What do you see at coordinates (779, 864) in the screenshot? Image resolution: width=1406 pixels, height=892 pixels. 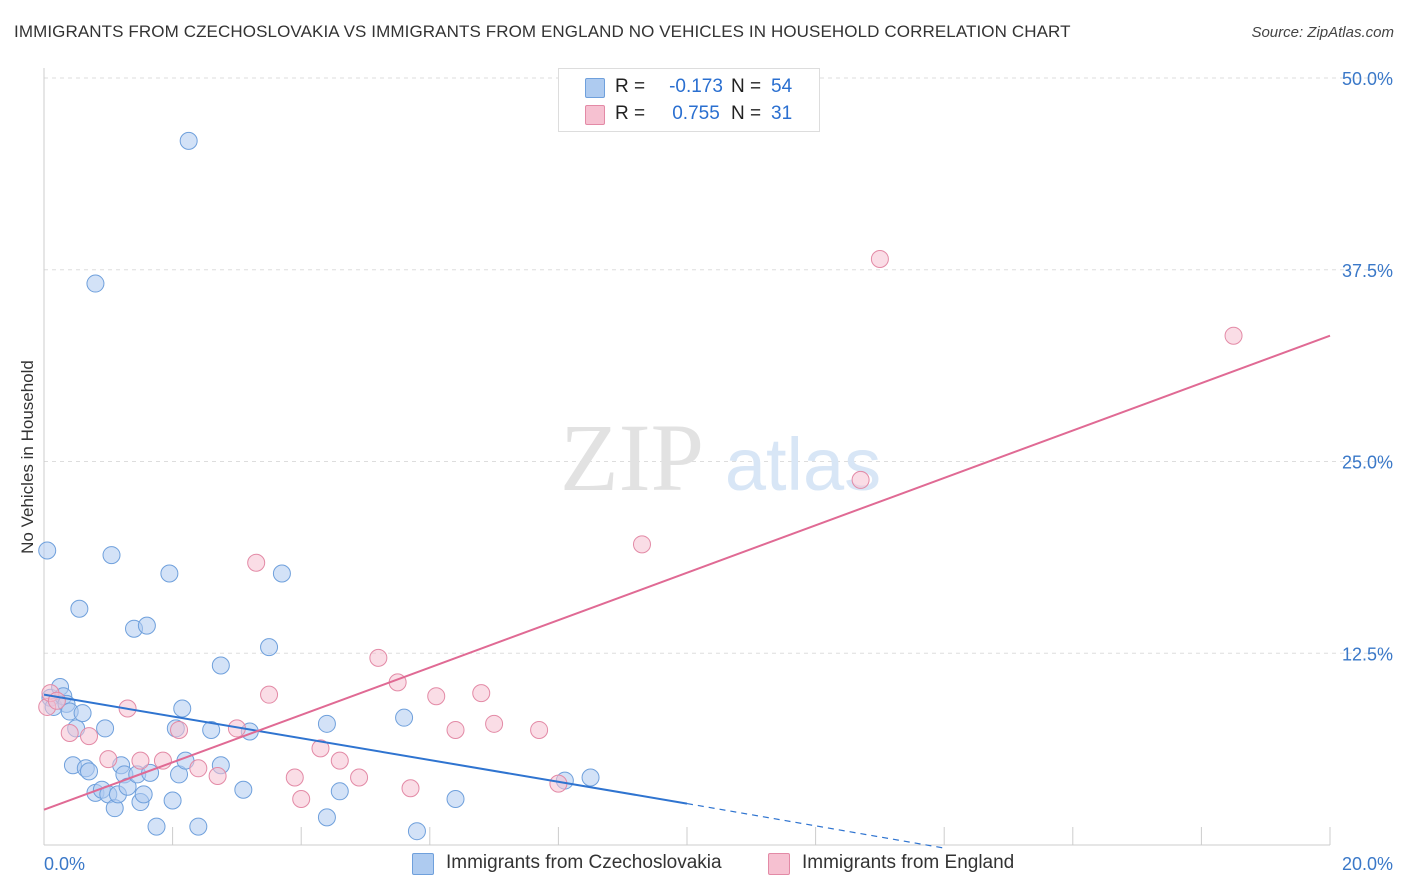 I see `bottom-legend-swatch-pink` at bounding box center [779, 864].